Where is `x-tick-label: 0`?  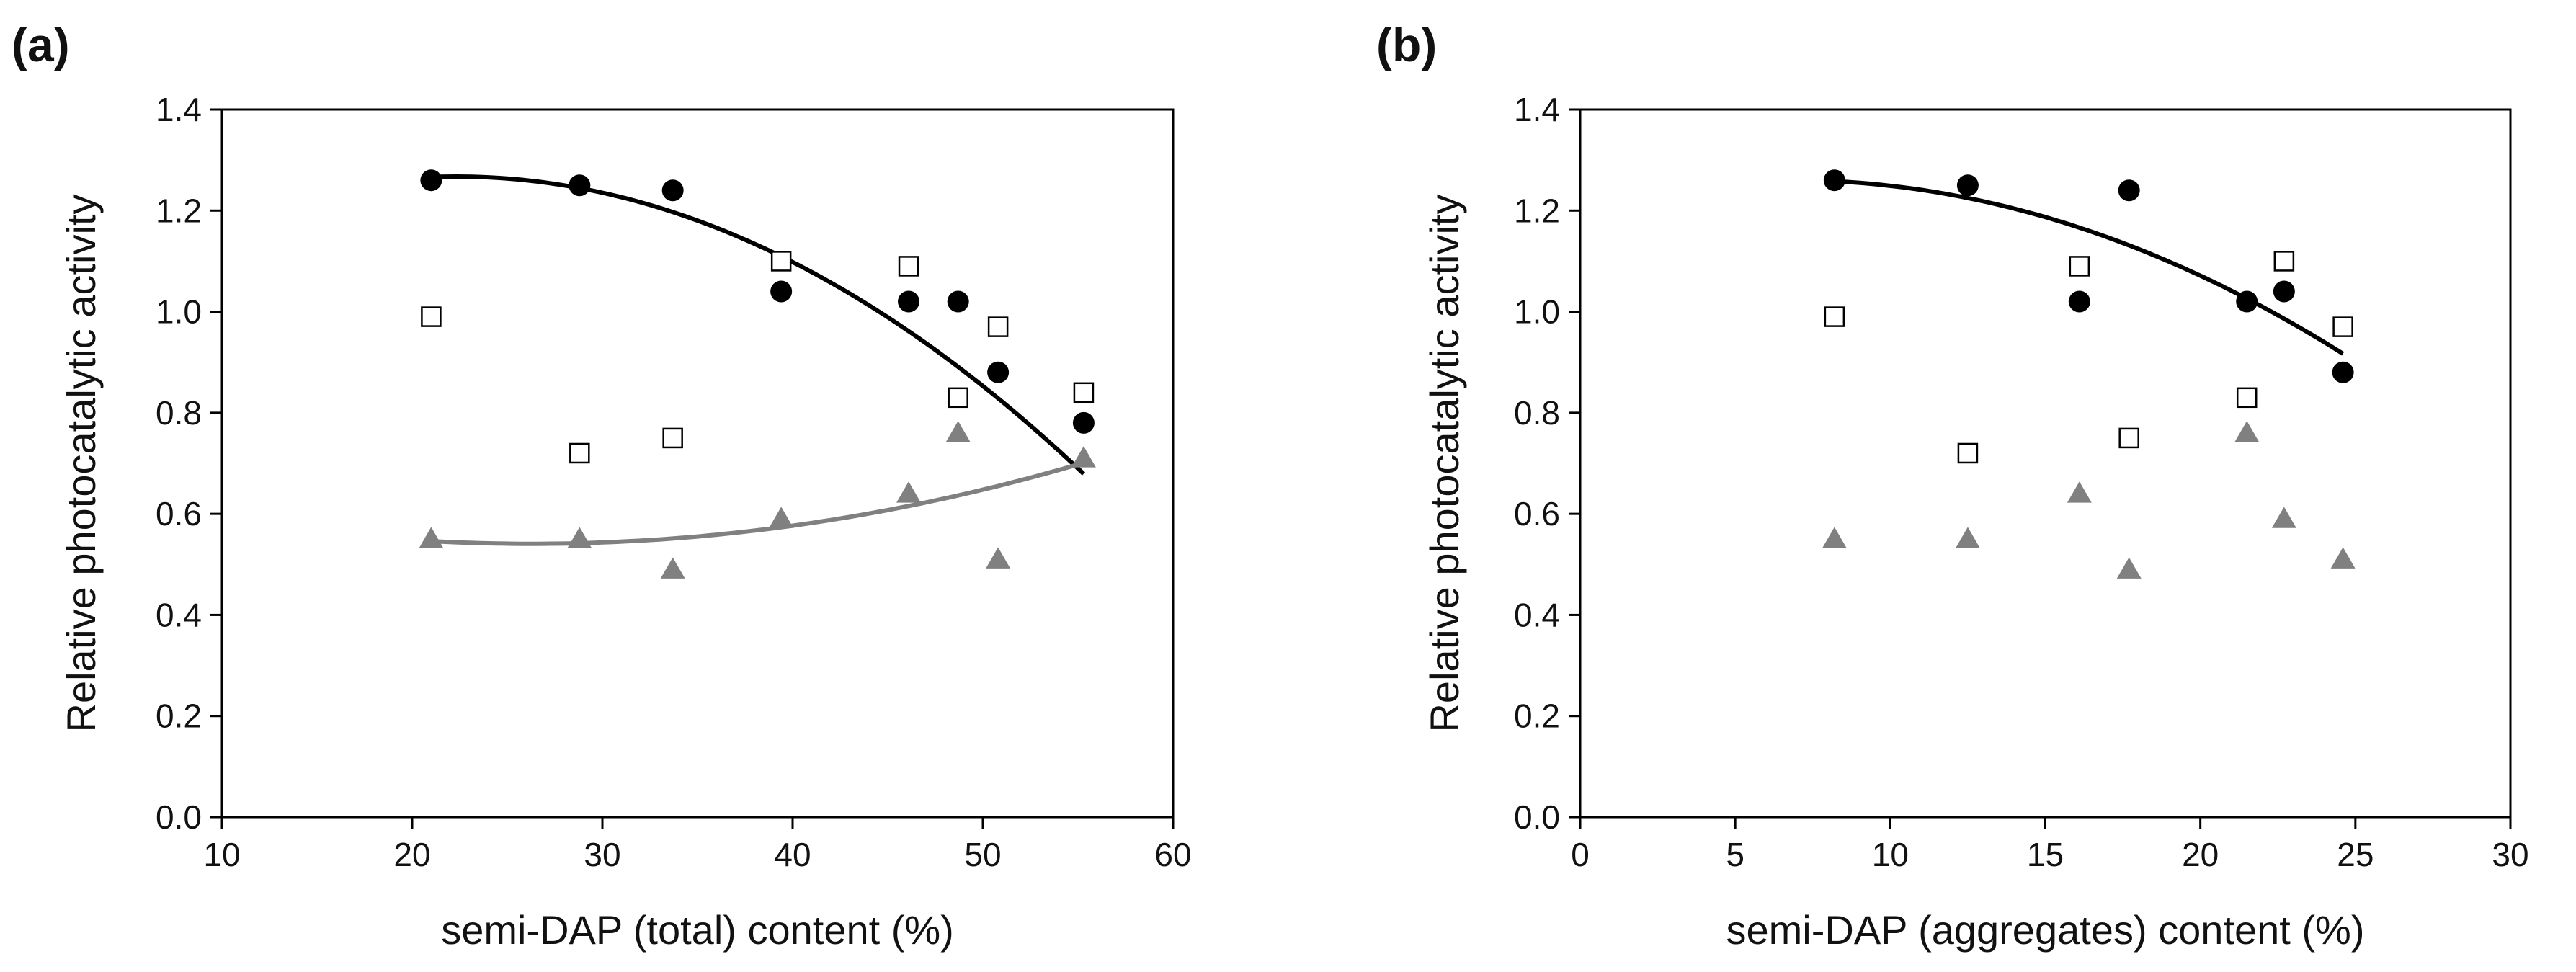 x-tick-label: 0 is located at coordinates (1580, 854).